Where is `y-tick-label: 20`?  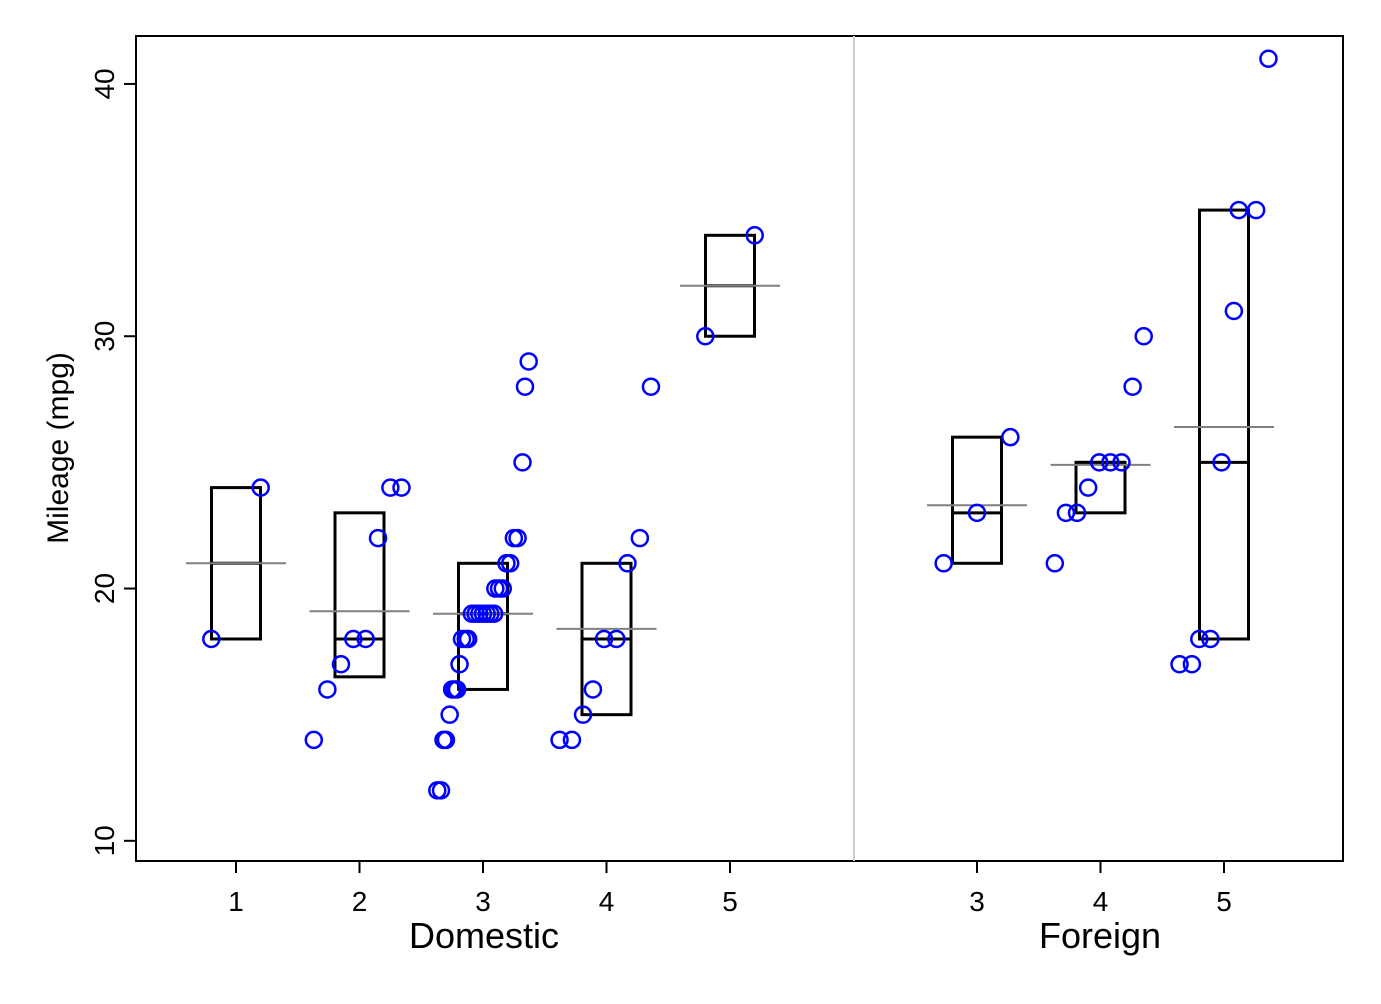
y-tick-label: 20 is located at coordinates (104, 588).